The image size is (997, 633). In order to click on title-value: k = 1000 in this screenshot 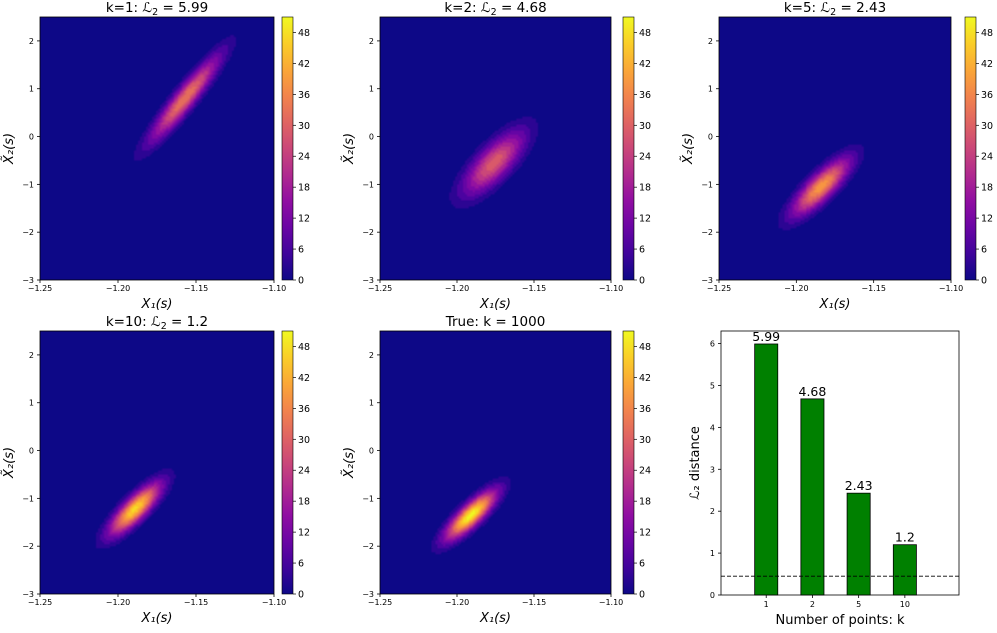, I will do `click(514, 322)`.